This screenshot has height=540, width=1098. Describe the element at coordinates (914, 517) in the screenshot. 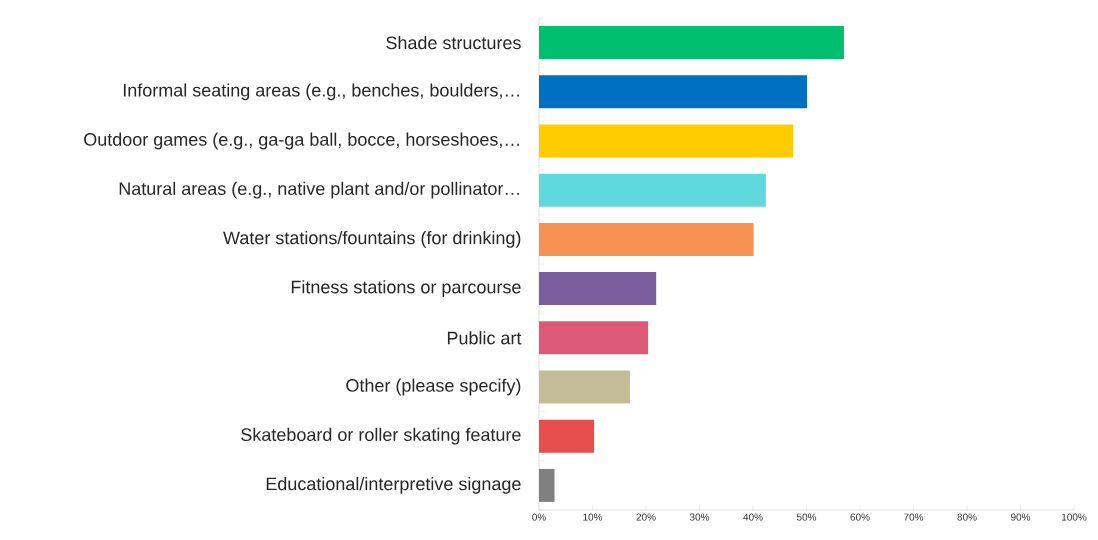

I see `x-tick-label: 70%` at that location.